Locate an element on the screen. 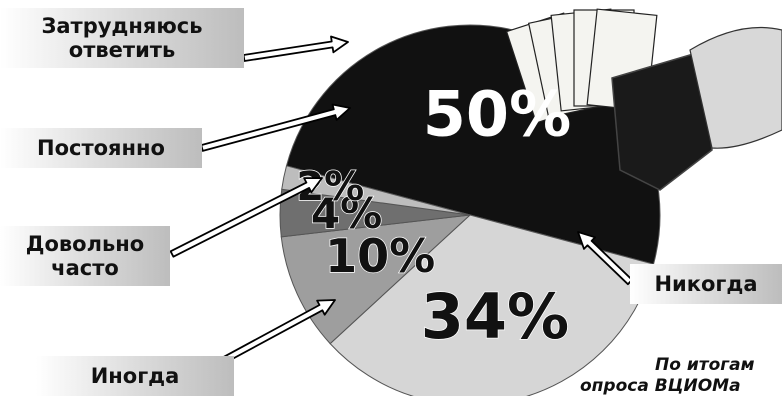  source-line-2: опроса ВЦИОМа is located at coordinates (660, 386).